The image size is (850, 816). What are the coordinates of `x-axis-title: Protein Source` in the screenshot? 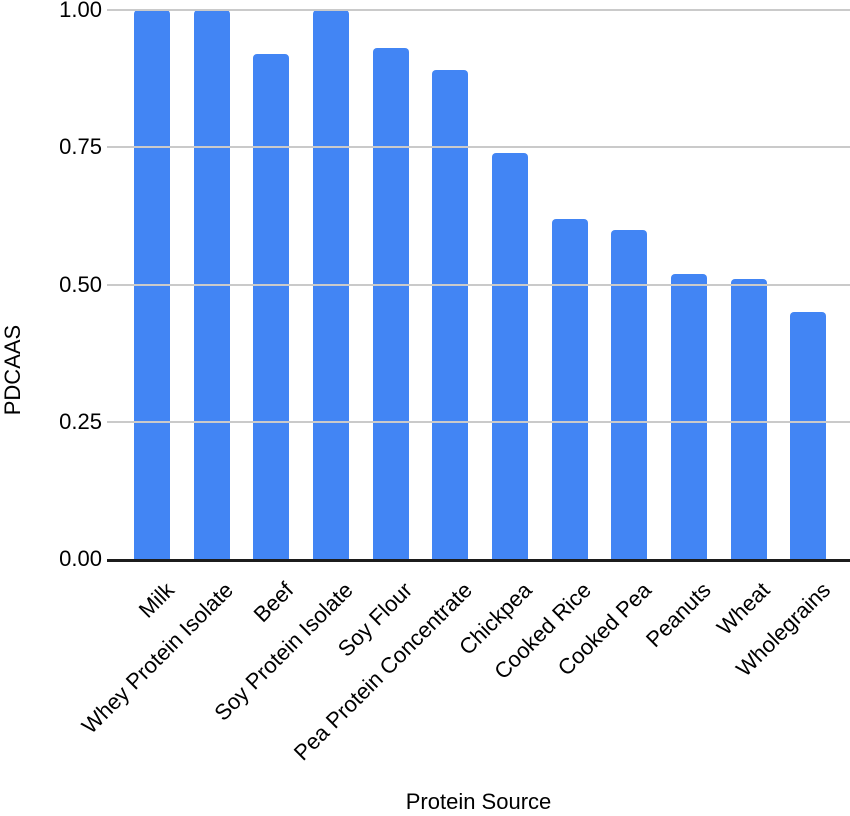 It's located at (478, 801).